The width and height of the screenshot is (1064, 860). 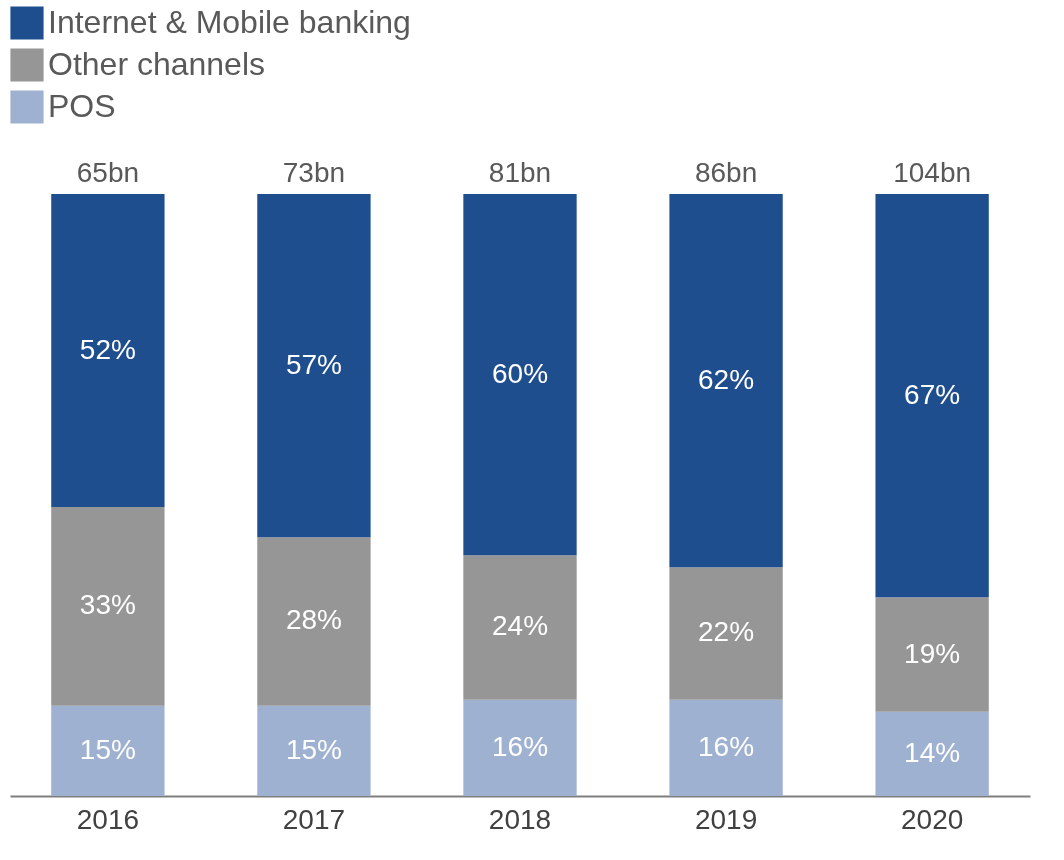 I want to click on data-label: 67%, so click(x=932, y=394).